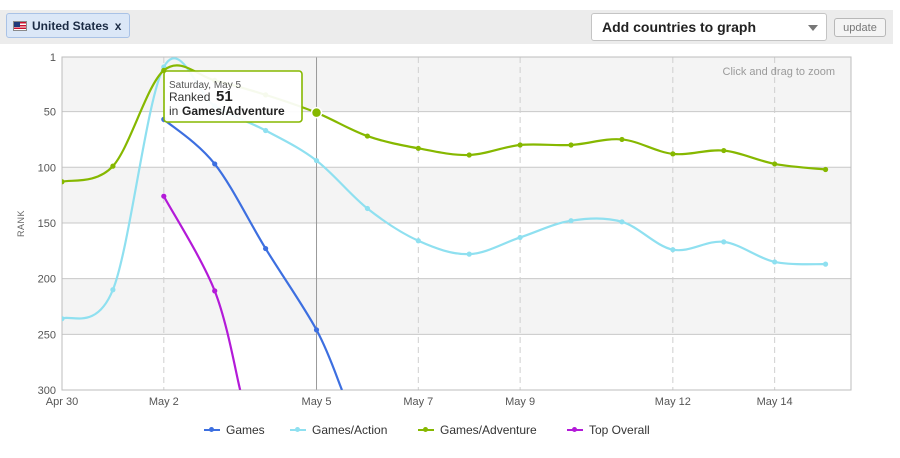 This screenshot has height=458, width=900. What do you see at coordinates (224, 96) in the screenshot?
I see `tooltip-rank-value: 51` at bounding box center [224, 96].